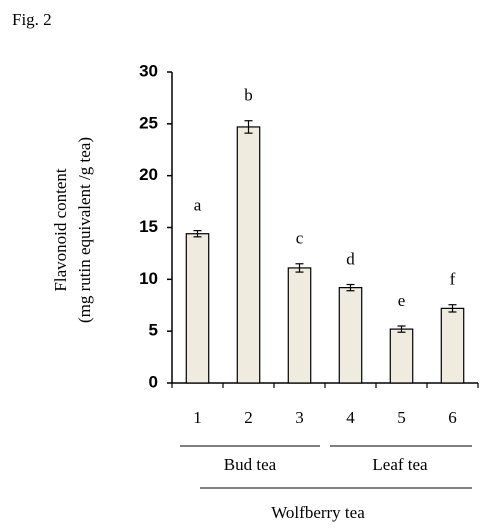 The image size is (500, 532). What do you see at coordinates (148, 122) in the screenshot?
I see `y-tick-label: 25` at bounding box center [148, 122].